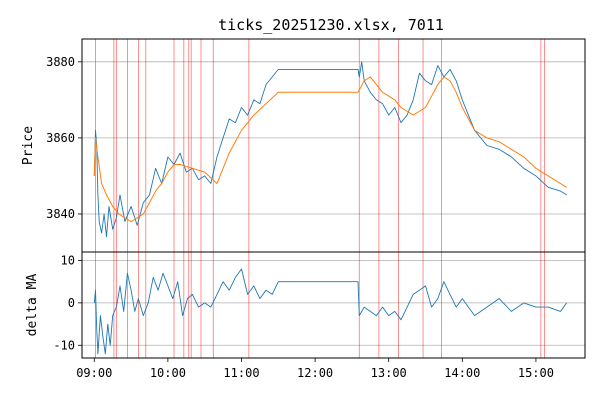 The image size is (600, 400). I want to click on xtick-label: 11:00, so click(241, 373).